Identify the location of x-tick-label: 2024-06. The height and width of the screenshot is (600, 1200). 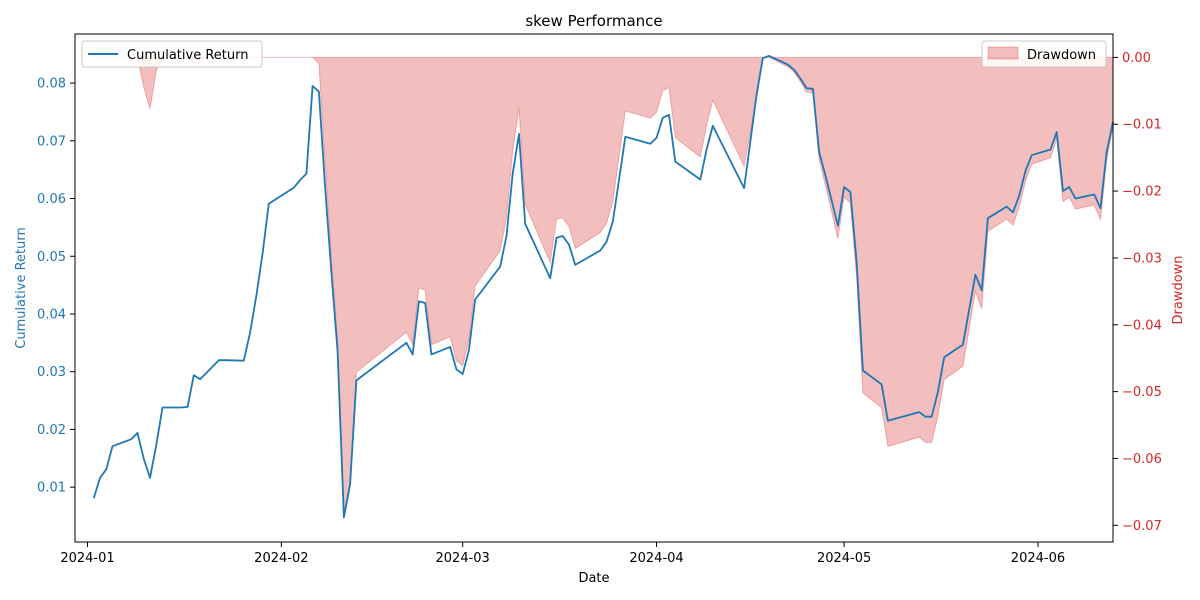
(1038, 558).